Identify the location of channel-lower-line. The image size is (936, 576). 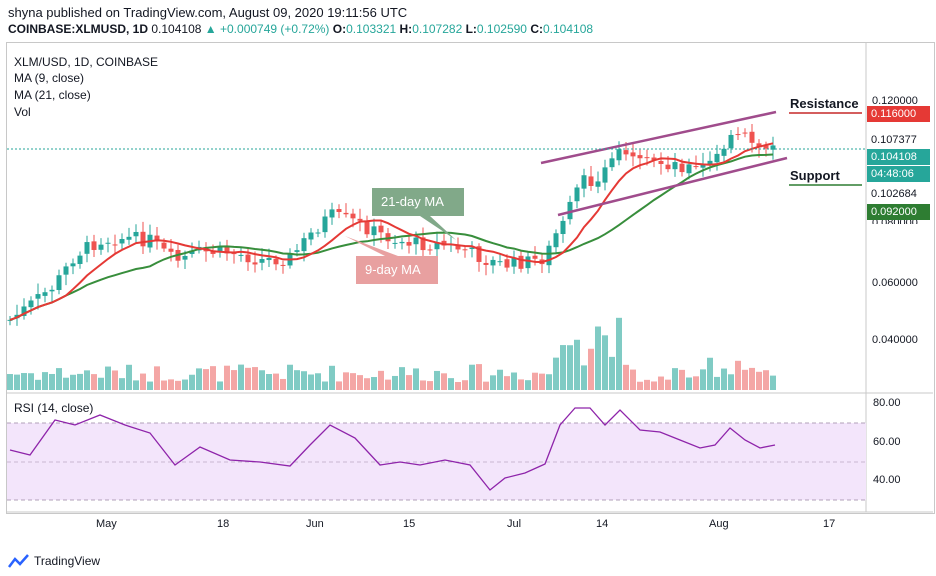
(672, 186).